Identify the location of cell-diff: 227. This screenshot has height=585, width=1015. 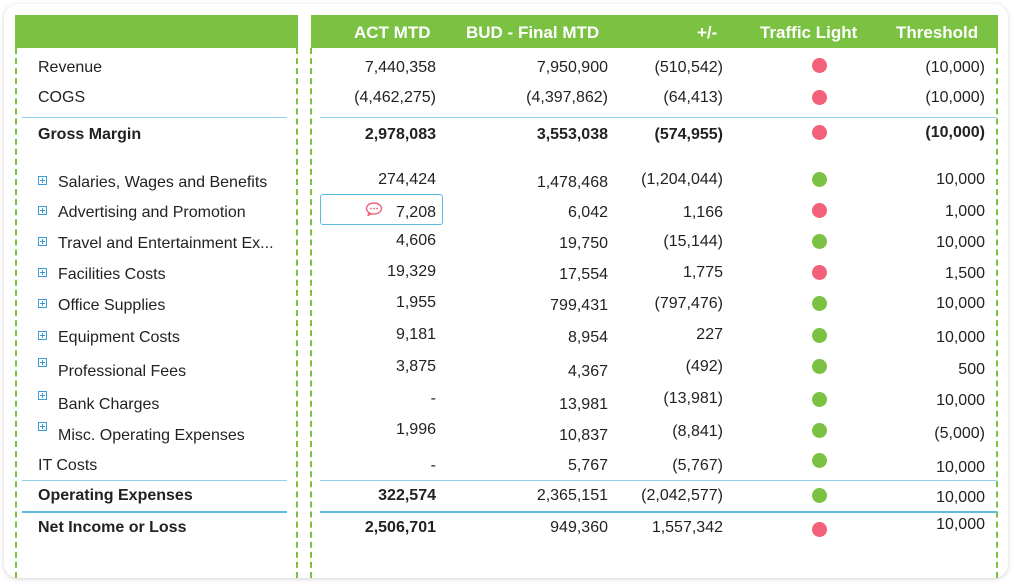
(709, 334).